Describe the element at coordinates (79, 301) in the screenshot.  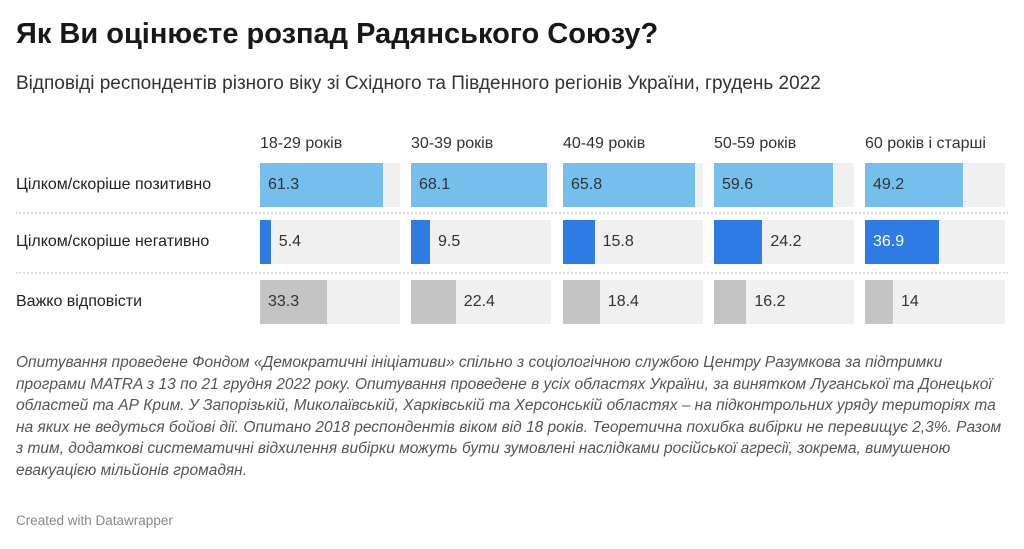
I see `row-label: Важко відповісти` at that location.